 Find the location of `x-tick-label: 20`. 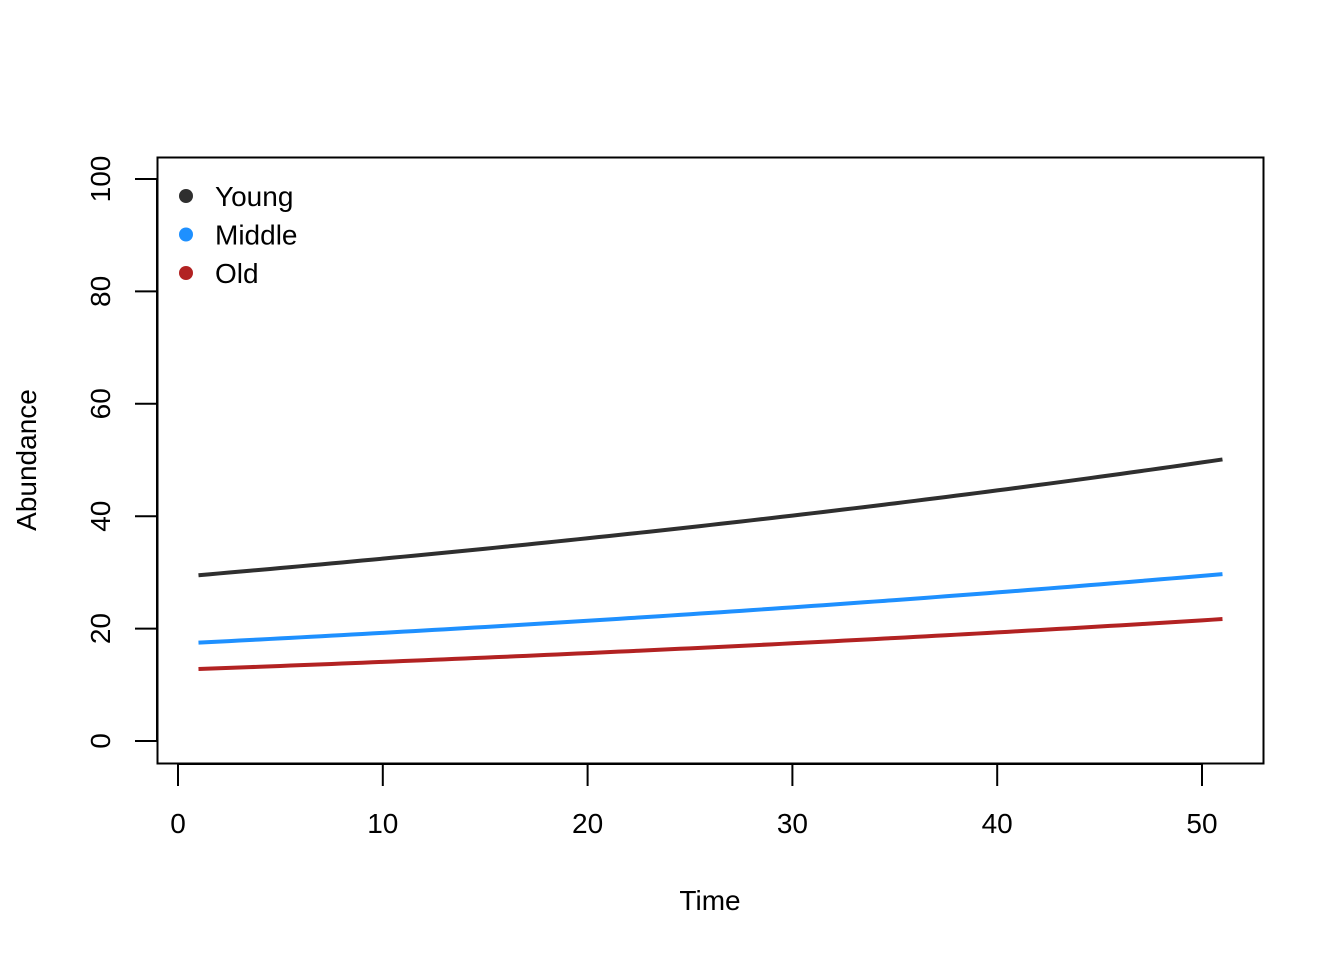

x-tick-label: 20 is located at coordinates (587, 823).